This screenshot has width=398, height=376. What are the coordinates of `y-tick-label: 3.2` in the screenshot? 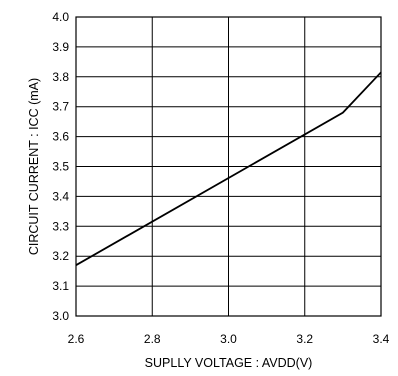 It's located at (60, 256).